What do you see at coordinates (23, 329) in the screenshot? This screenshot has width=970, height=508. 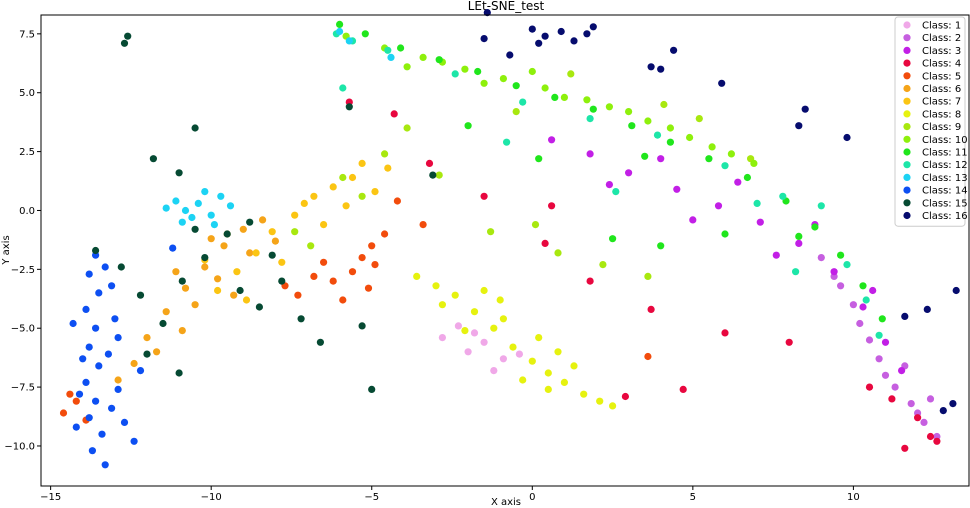 I see `y-tick-label: −5.0` at bounding box center [23, 329].